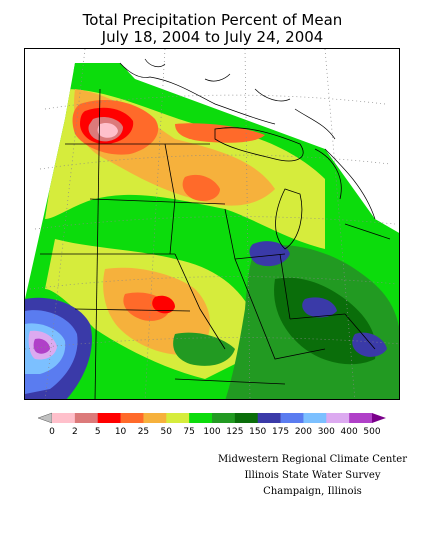 The height and width of the screenshot is (550, 425). I want to click on color-legend: 0 2 5 10 25 50 75 100 125 150 175 200 300 400 500, so click(212, 432).